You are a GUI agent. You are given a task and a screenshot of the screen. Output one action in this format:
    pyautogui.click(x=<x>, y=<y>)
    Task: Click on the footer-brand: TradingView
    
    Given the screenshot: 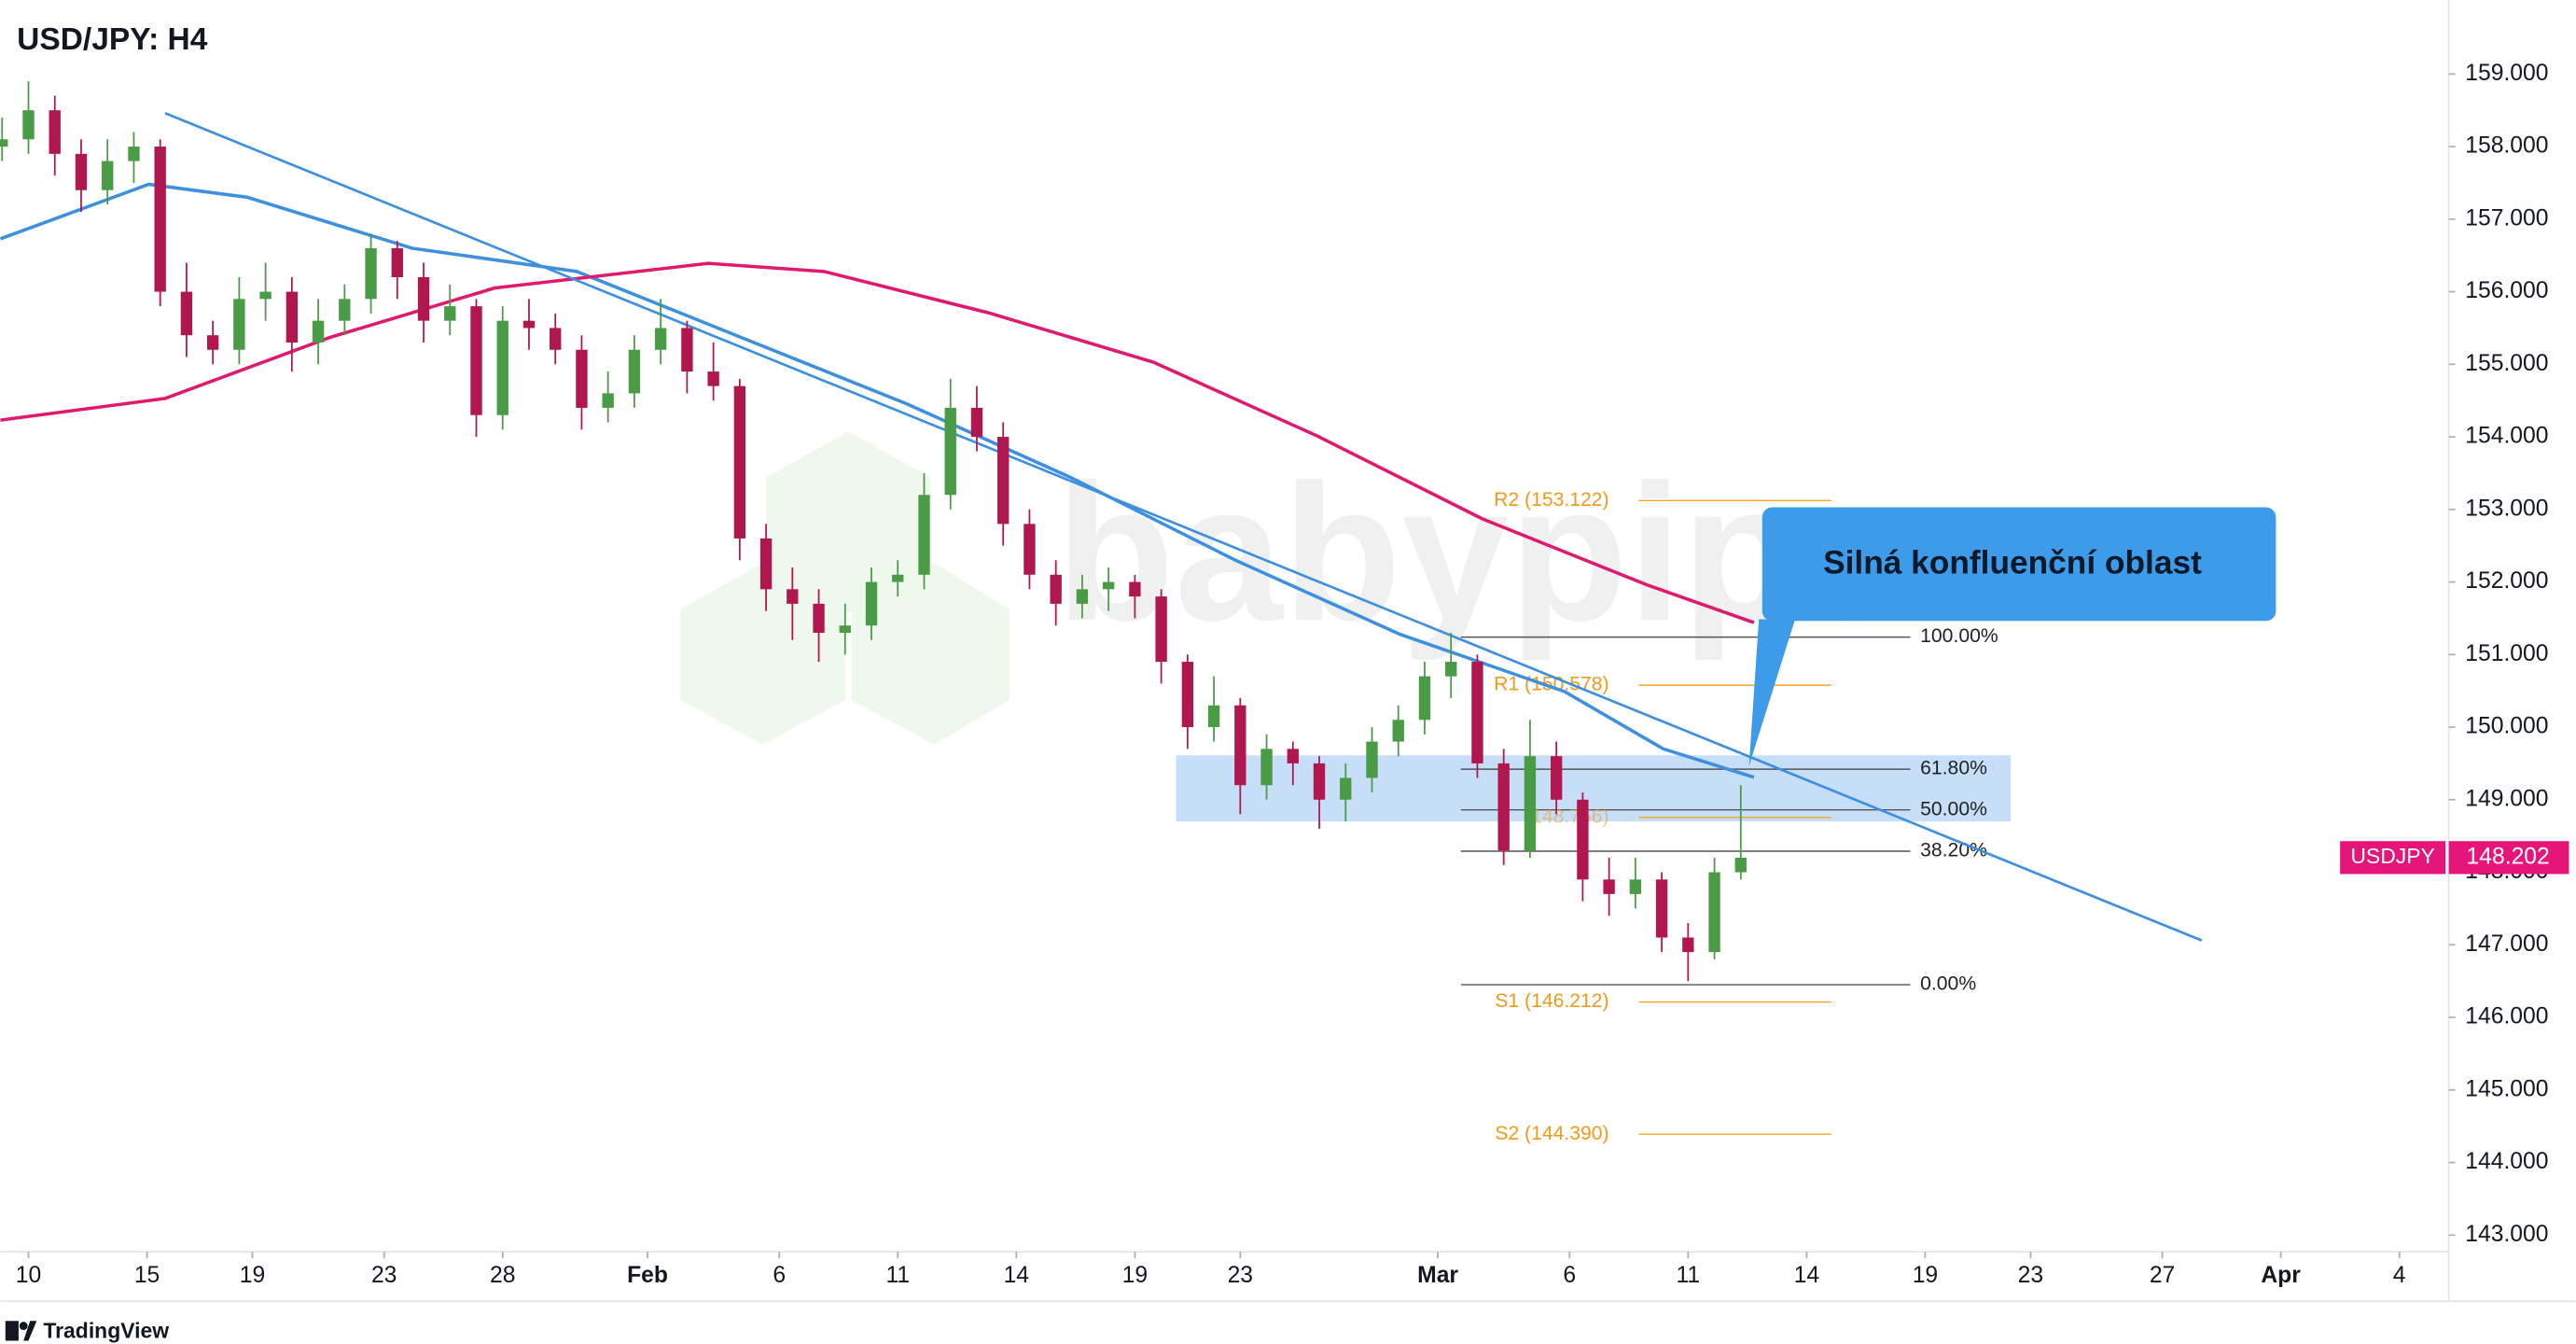 What is the action you would take?
    pyautogui.click(x=106, y=1331)
    